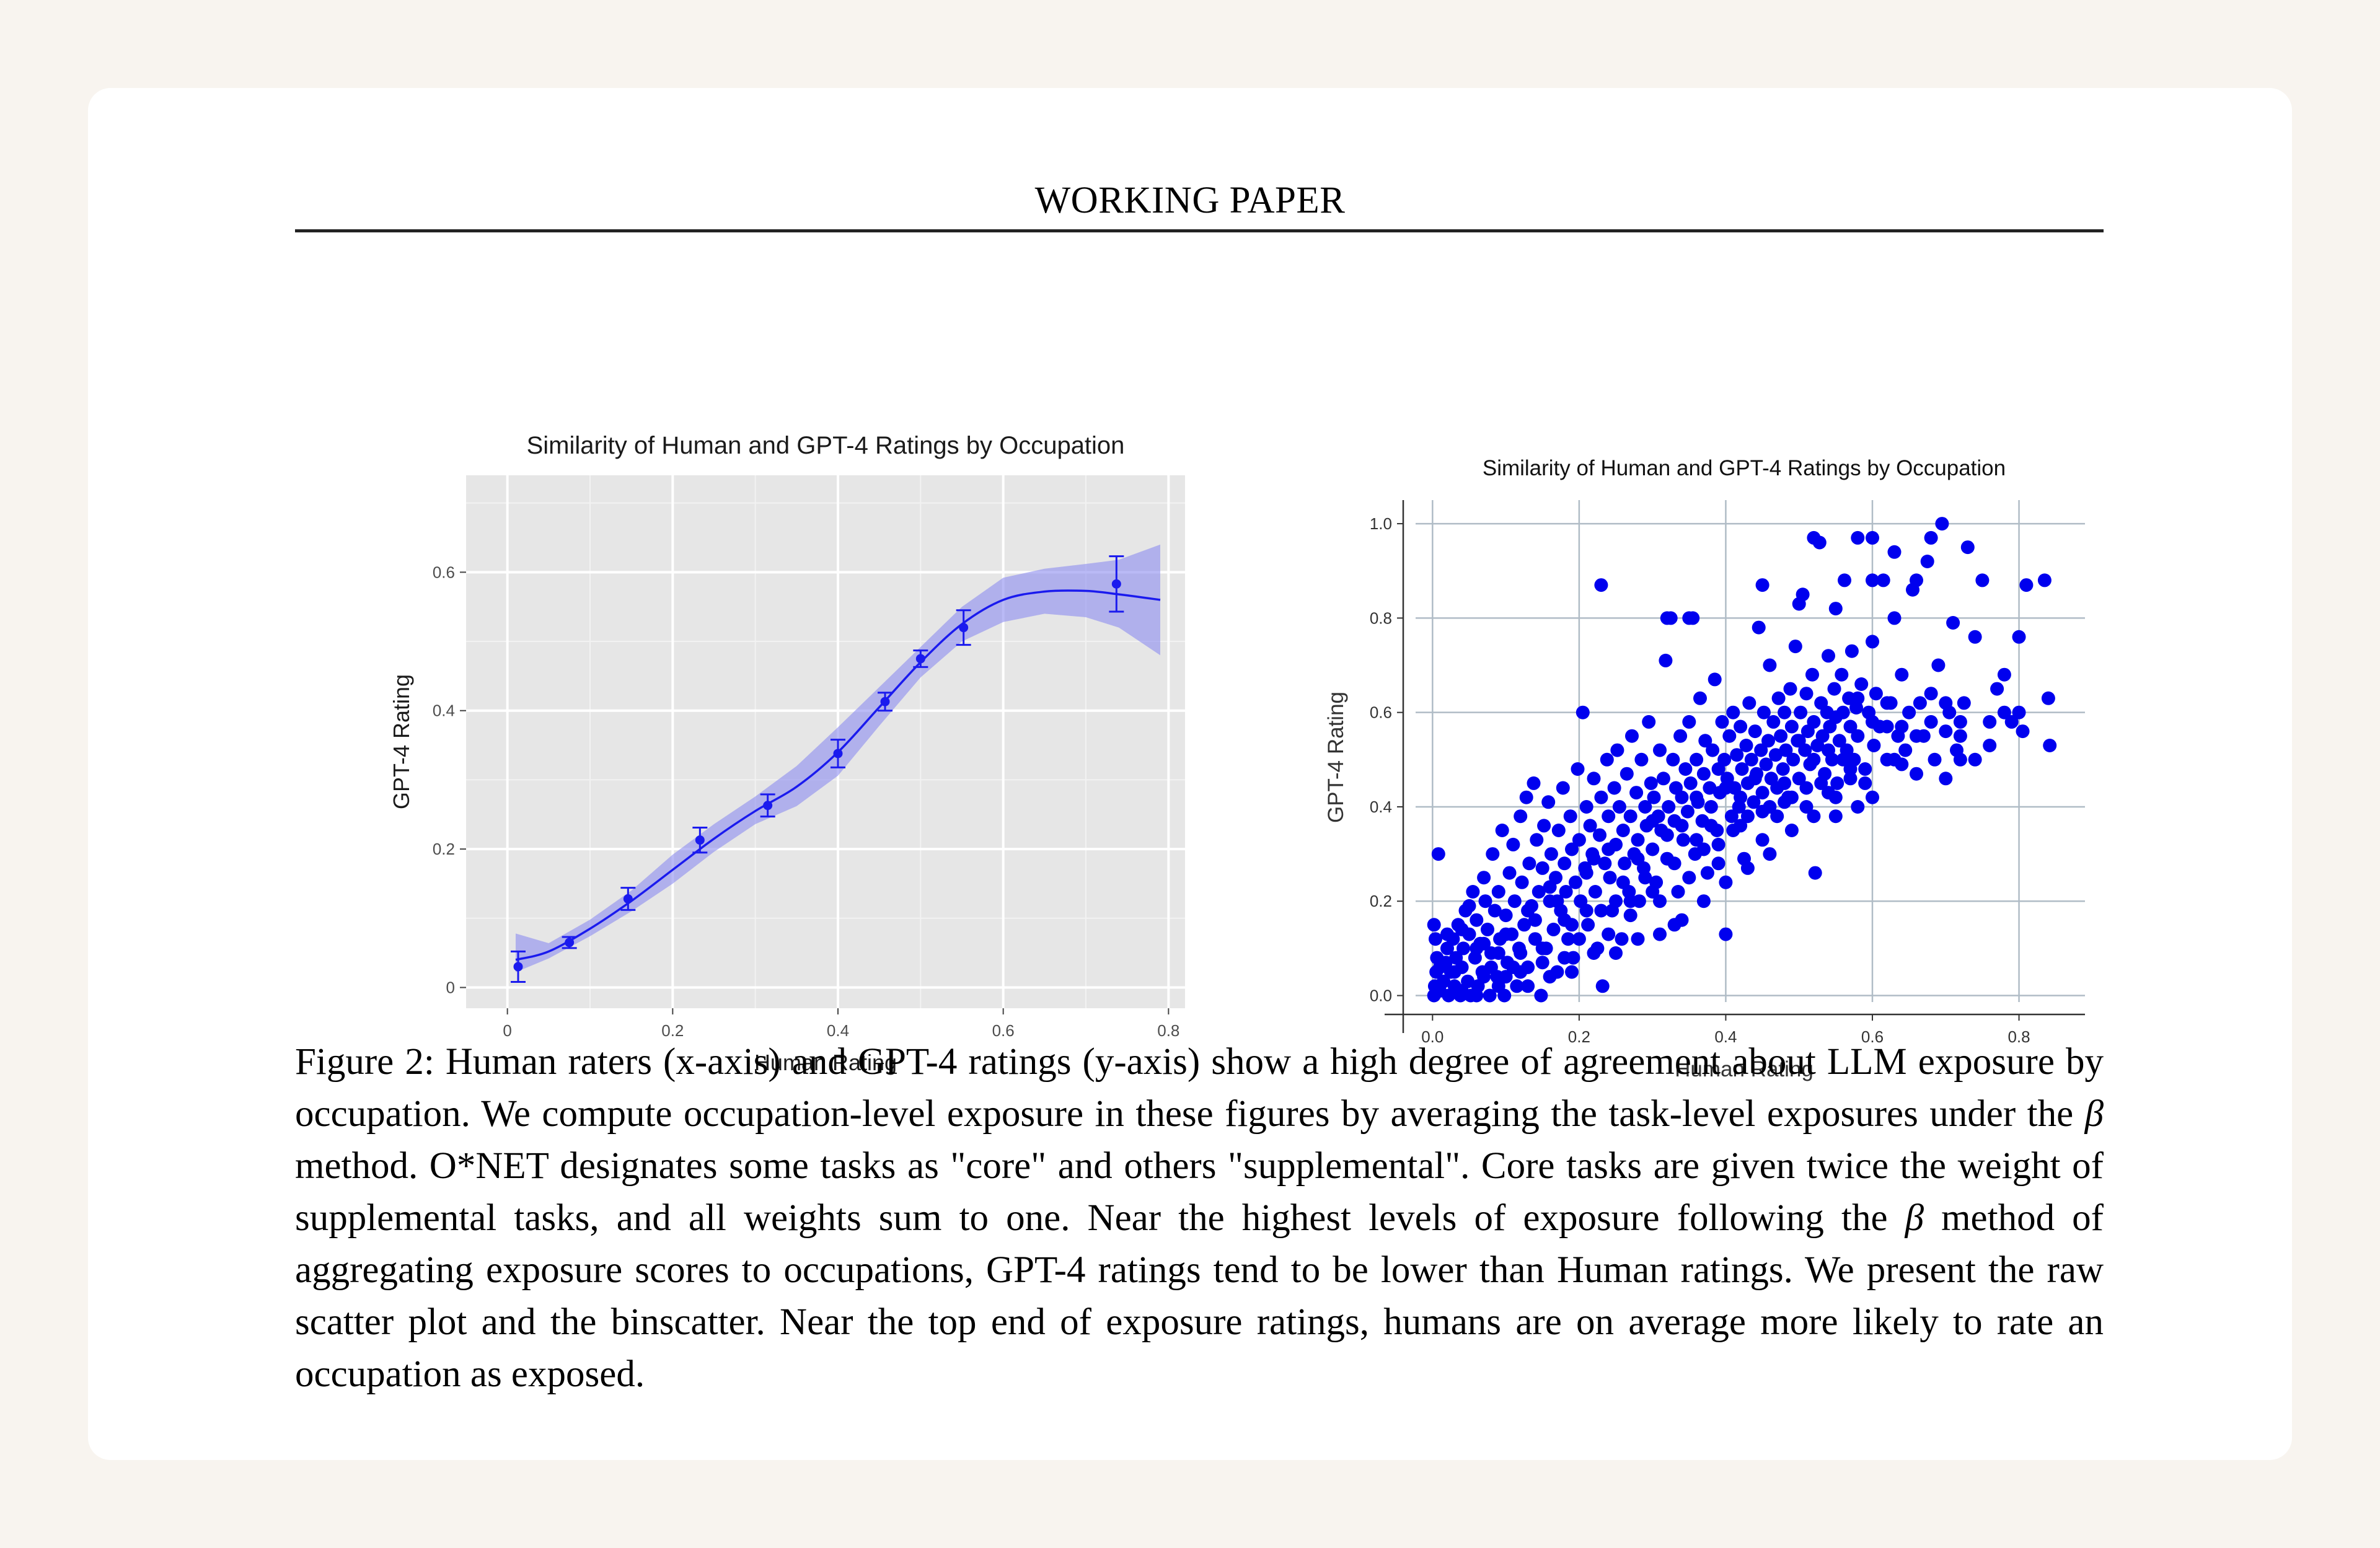 This screenshot has width=2380, height=1548. Describe the element at coordinates (1381, 996) in the screenshot. I see `y-tick-label: 0.0` at that location.